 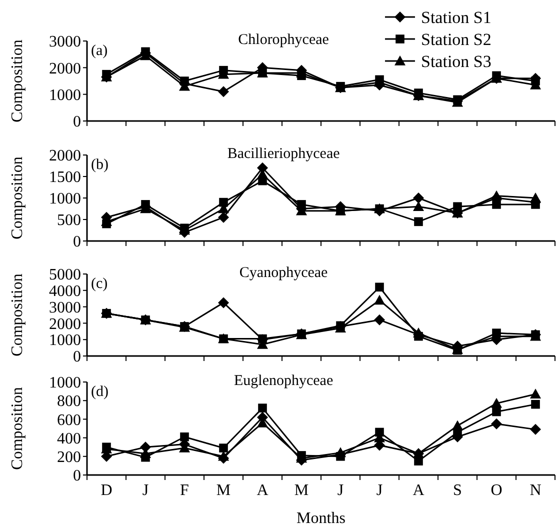 What do you see at coordinates (99, 165) in the screenshot?
I see `annotation: (b)` at bounding box center [99, 165].